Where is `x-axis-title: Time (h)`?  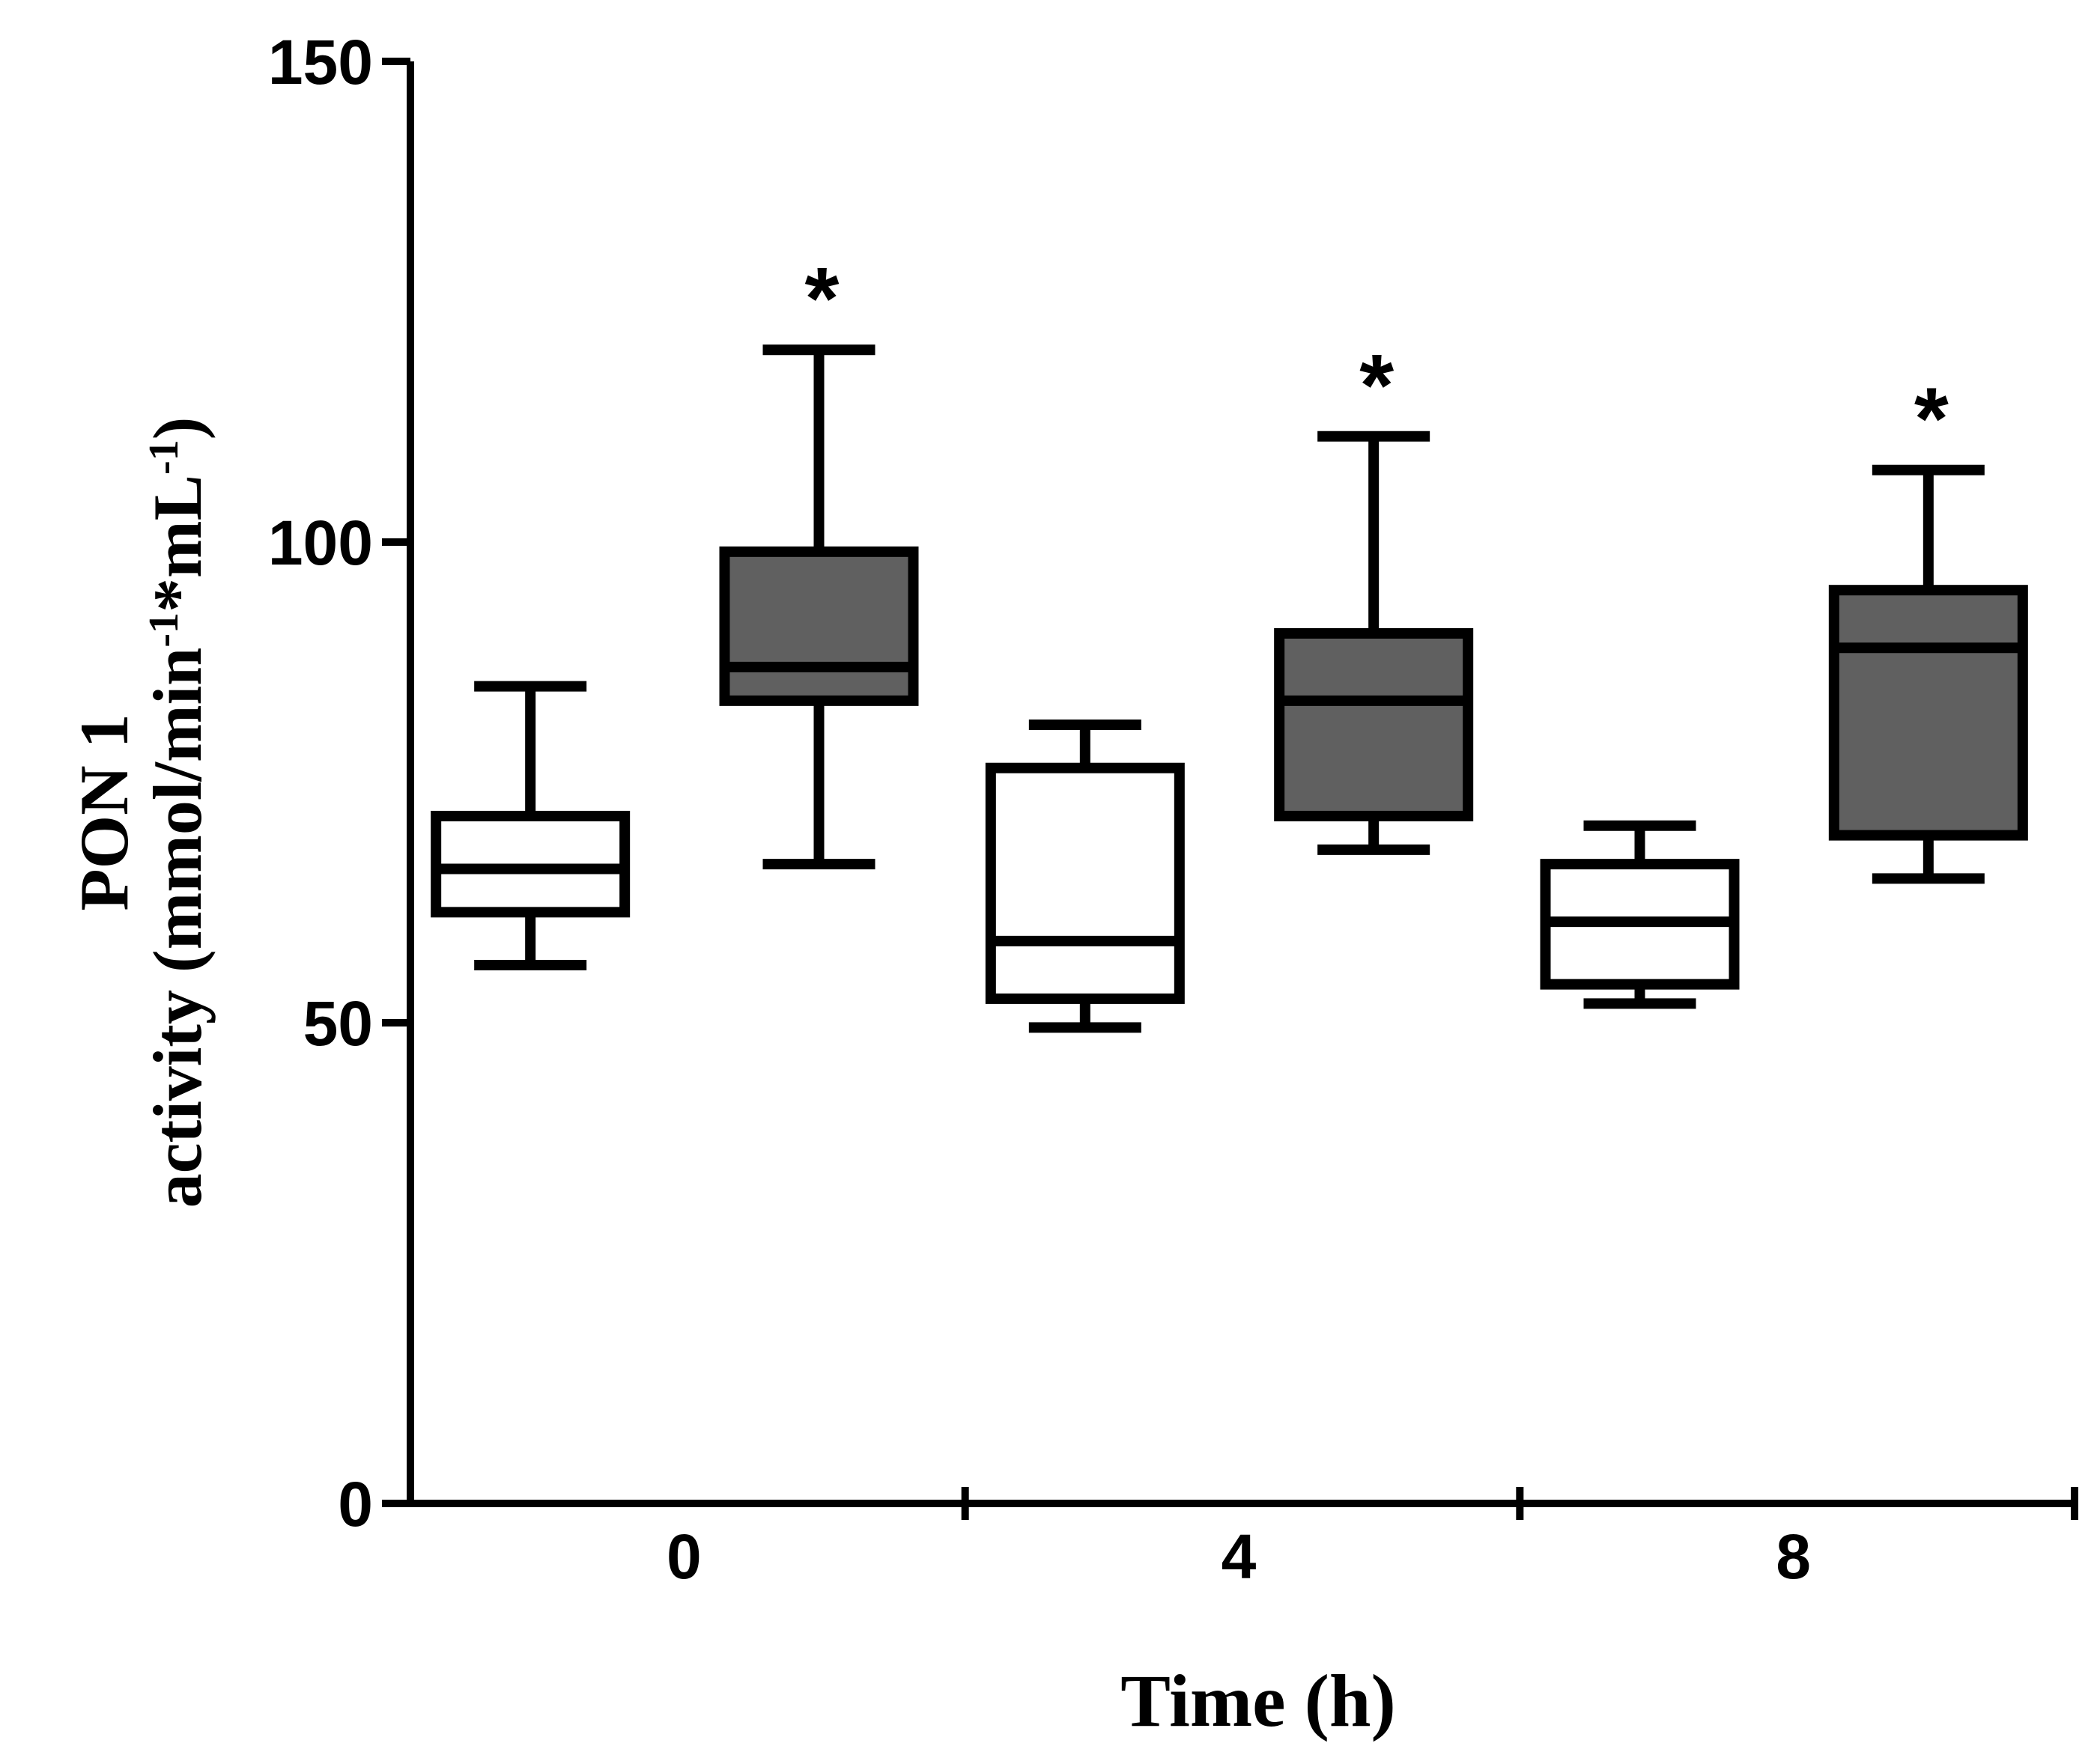
x-axis-title: Time (h) is located at coordinates (1258, 1700).